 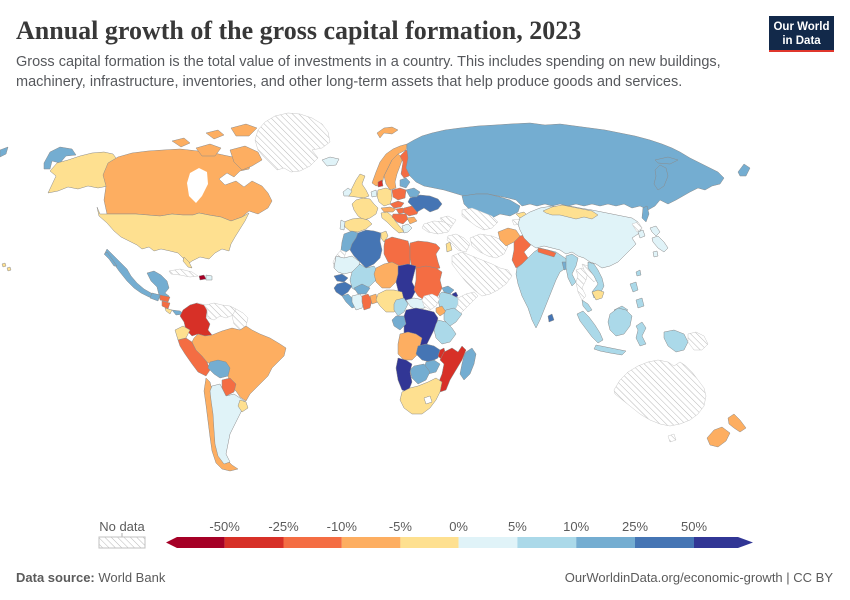 What do you see at coordinates (342, 526) in the screenshot?
I see `svg-text: -10%` at bounding box center [342, 526].